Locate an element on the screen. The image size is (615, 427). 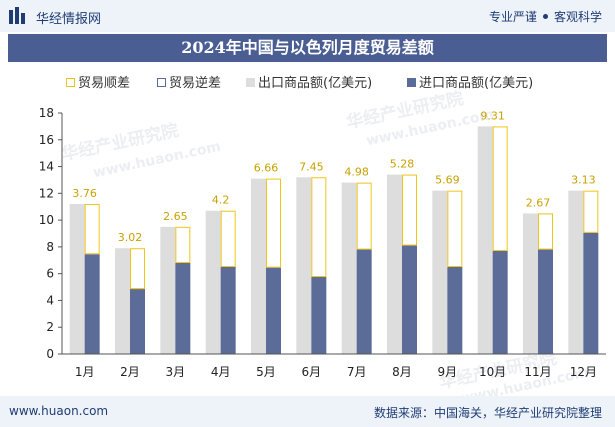
surplus-data-label: 5.69 is located at coordinates (447, 180).